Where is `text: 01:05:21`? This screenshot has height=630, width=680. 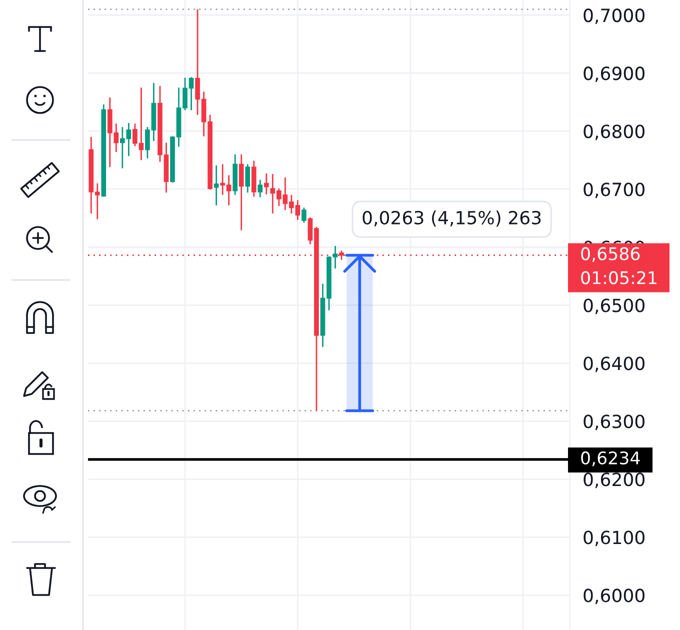
text: 01:05:21 is located at coordinates (618, 277).